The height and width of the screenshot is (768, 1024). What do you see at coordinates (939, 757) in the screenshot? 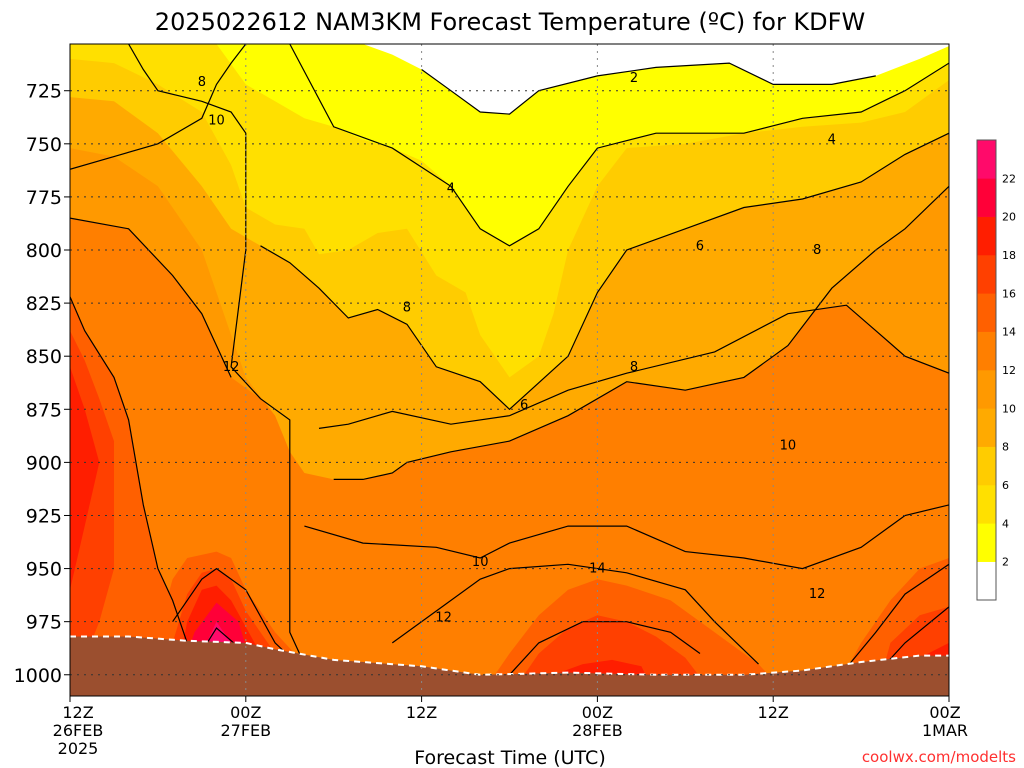
I see `credit-text: coolwx.com/modelts` at bounding box center [939, 757].